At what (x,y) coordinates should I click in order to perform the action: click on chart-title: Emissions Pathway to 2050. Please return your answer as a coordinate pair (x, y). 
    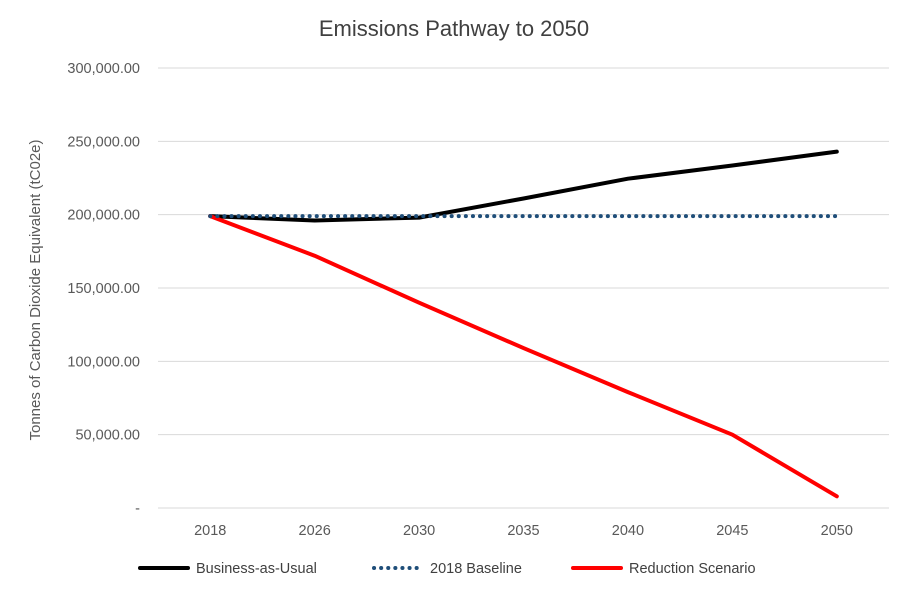
    Looking at the image, I should click on (454, 28).